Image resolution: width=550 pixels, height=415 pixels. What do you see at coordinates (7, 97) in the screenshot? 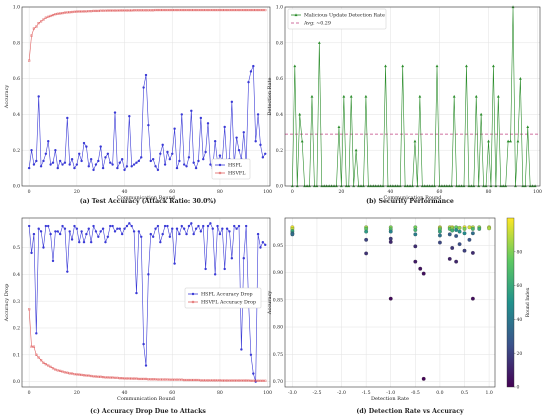
I see `y-axis-label: Accuracy` at bounding box center [7, 97].